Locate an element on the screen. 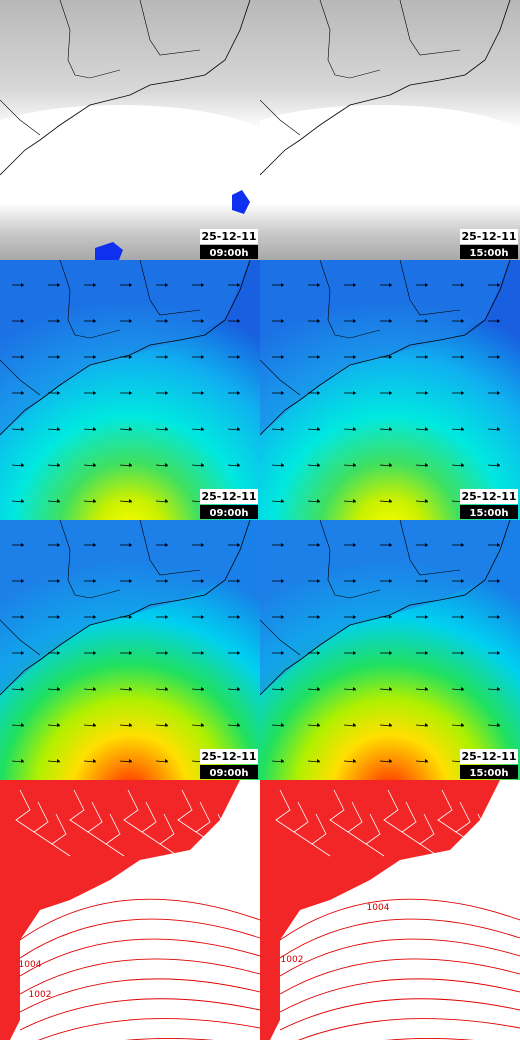  date-box is located at coordinates (229, 756).